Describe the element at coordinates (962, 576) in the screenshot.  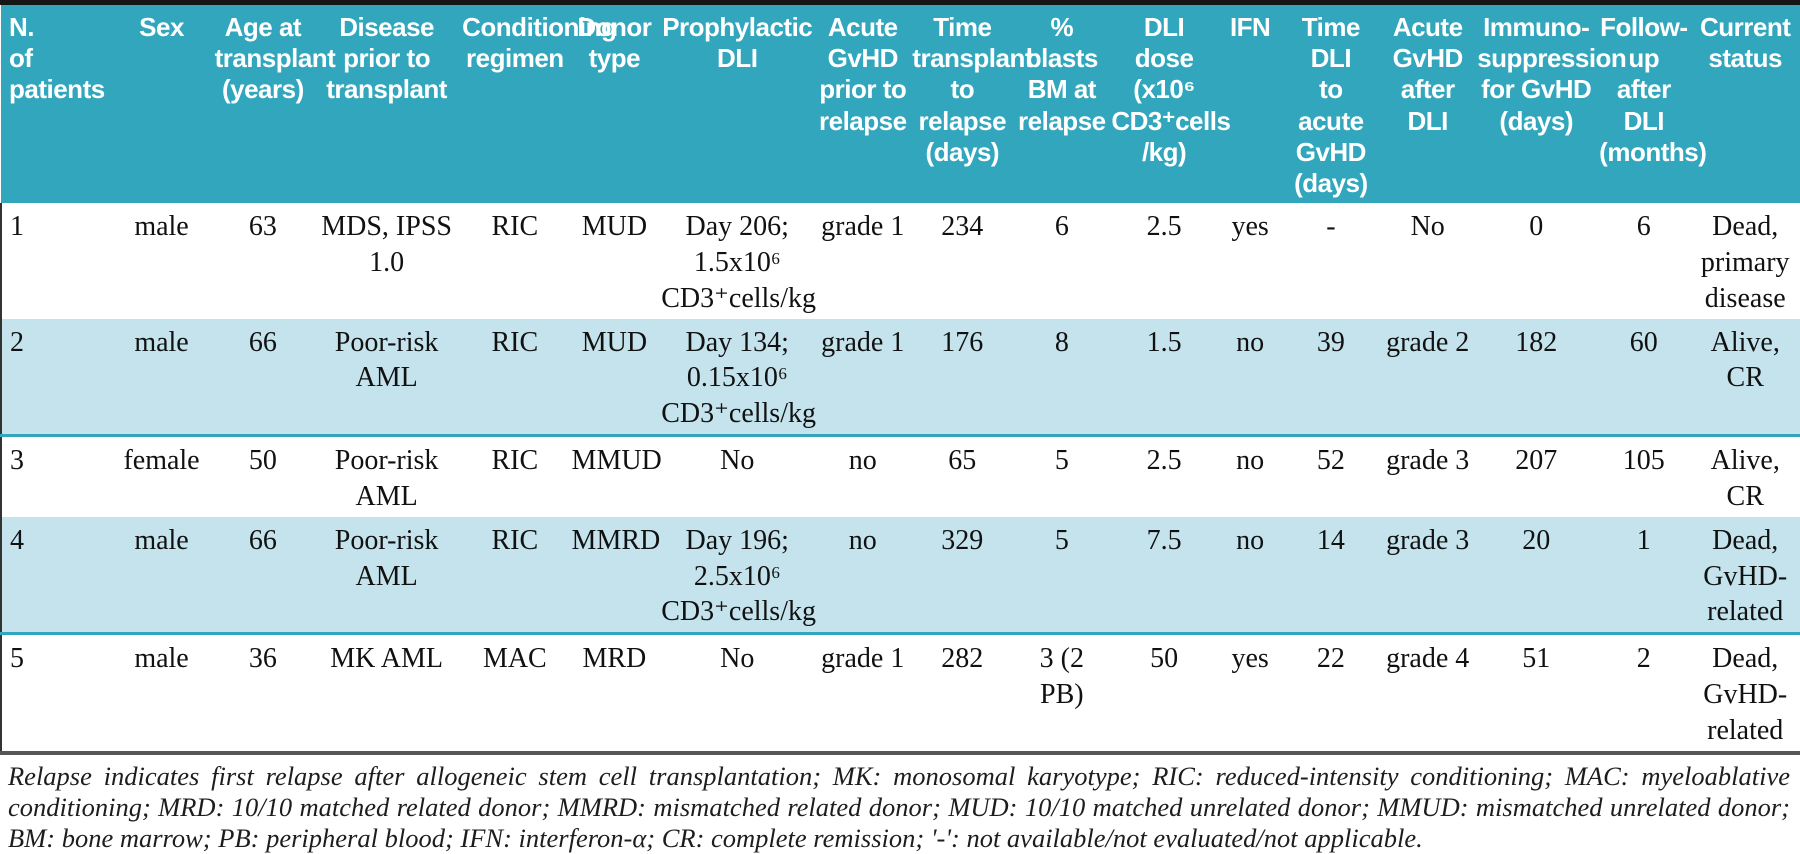
I see `cell-time-to-relapse: 329` at that location.